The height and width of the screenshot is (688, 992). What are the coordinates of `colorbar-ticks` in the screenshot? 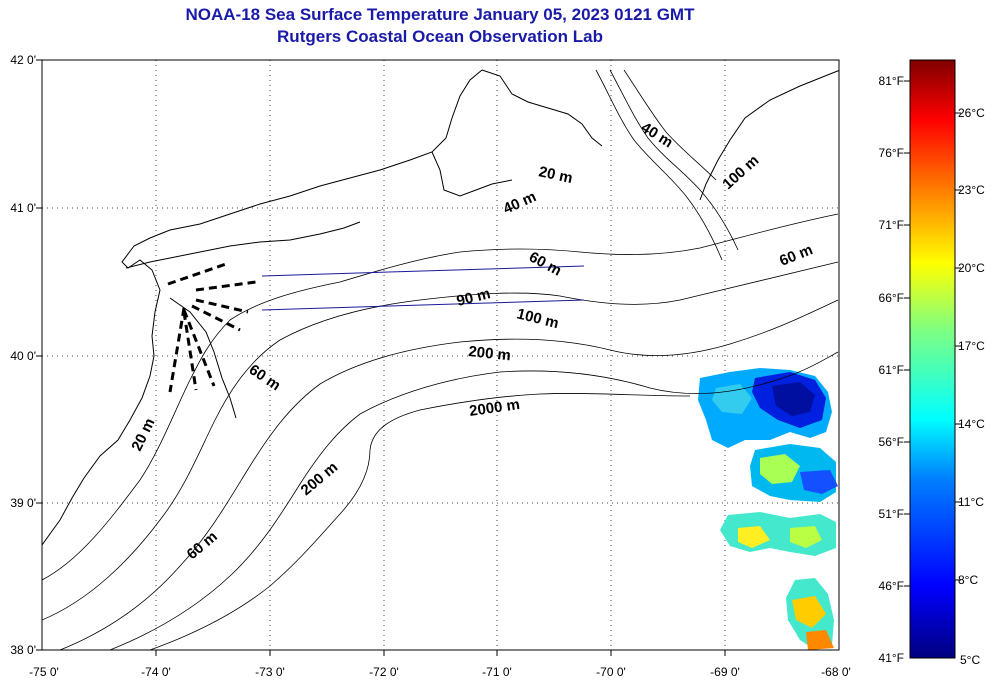 It's located at (932, 333).